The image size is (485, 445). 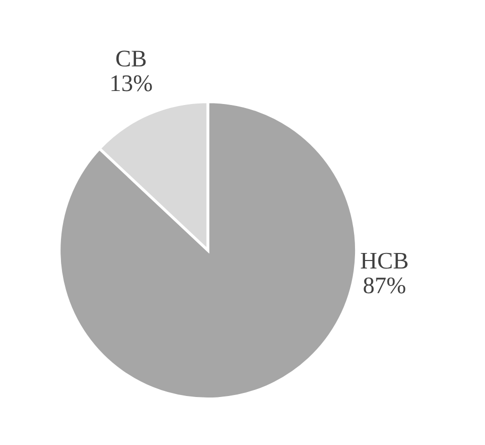 I want to click on slice-label: HCB, so click(x=384, y=260).